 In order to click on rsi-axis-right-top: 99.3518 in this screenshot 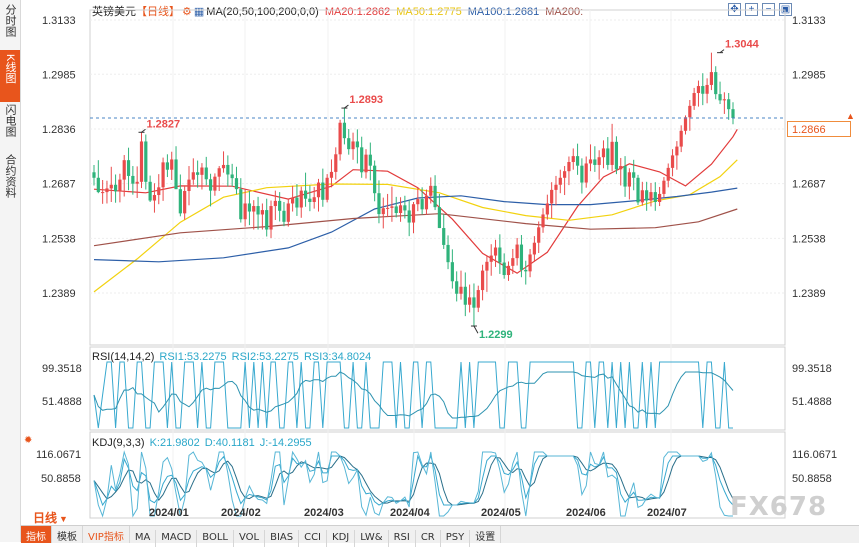, I will do `click(812, 369)`.